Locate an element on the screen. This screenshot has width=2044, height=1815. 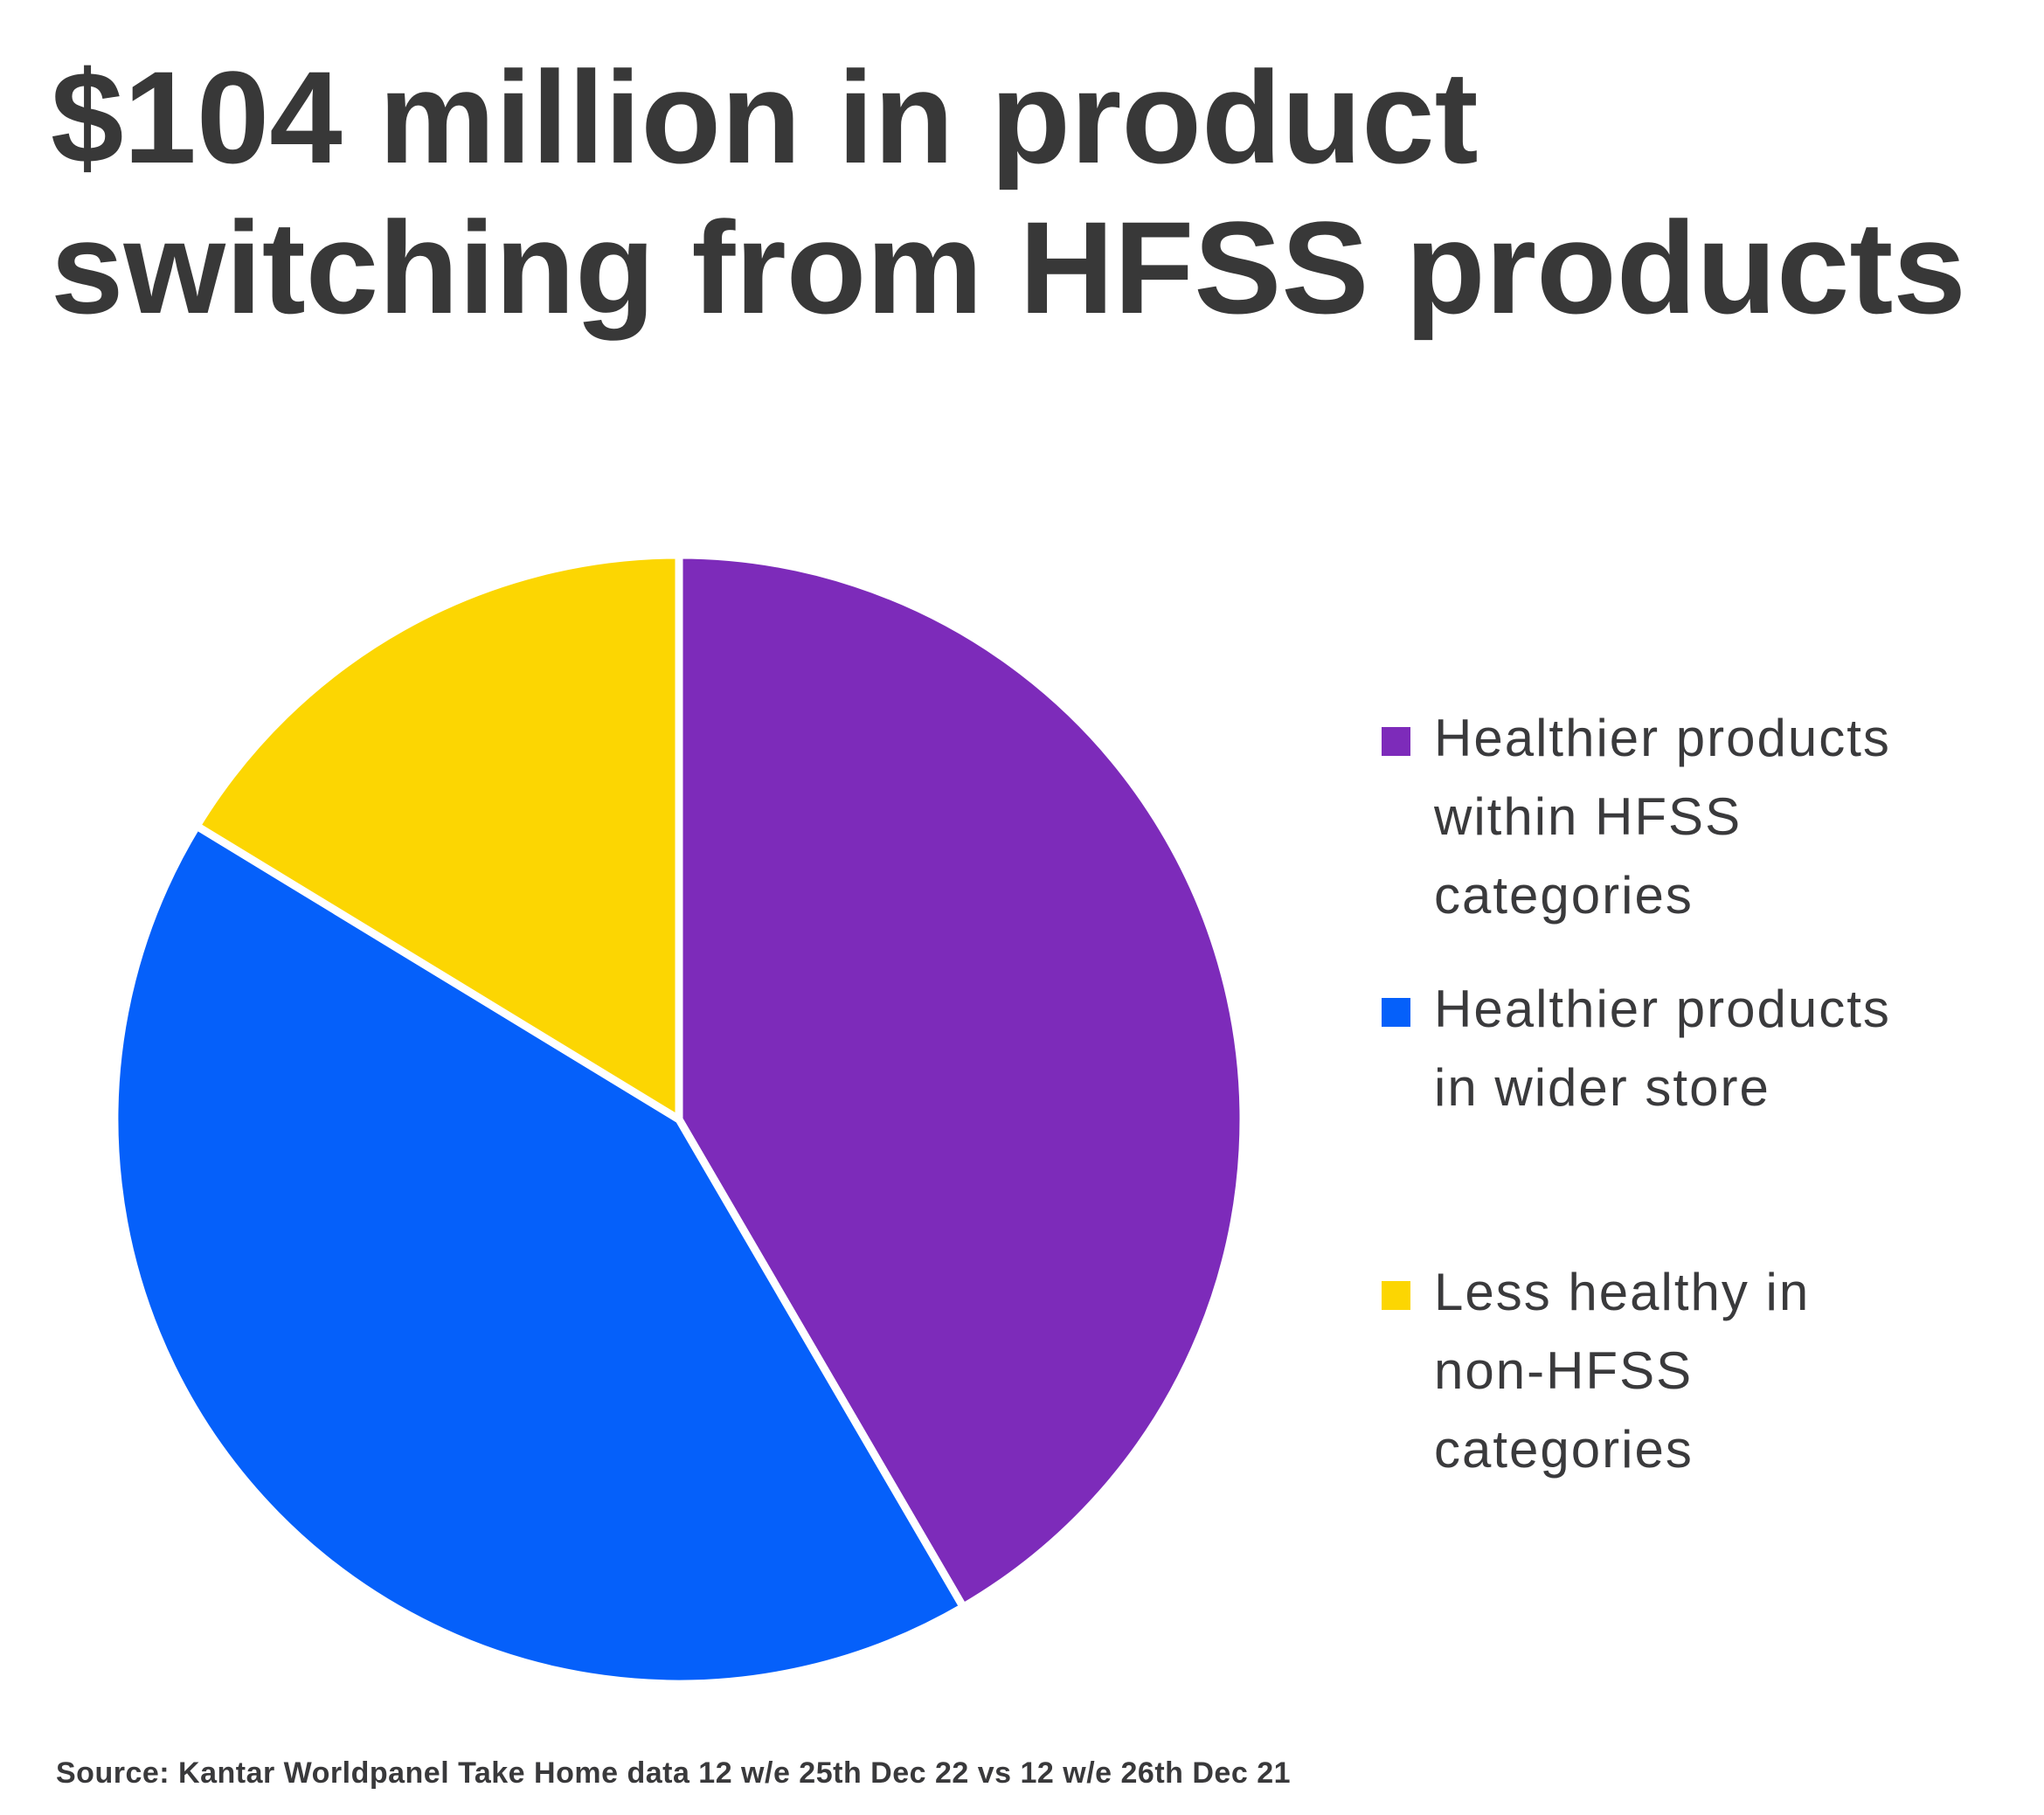
legend-swatch-purple is located at coordinates (1396, 741).